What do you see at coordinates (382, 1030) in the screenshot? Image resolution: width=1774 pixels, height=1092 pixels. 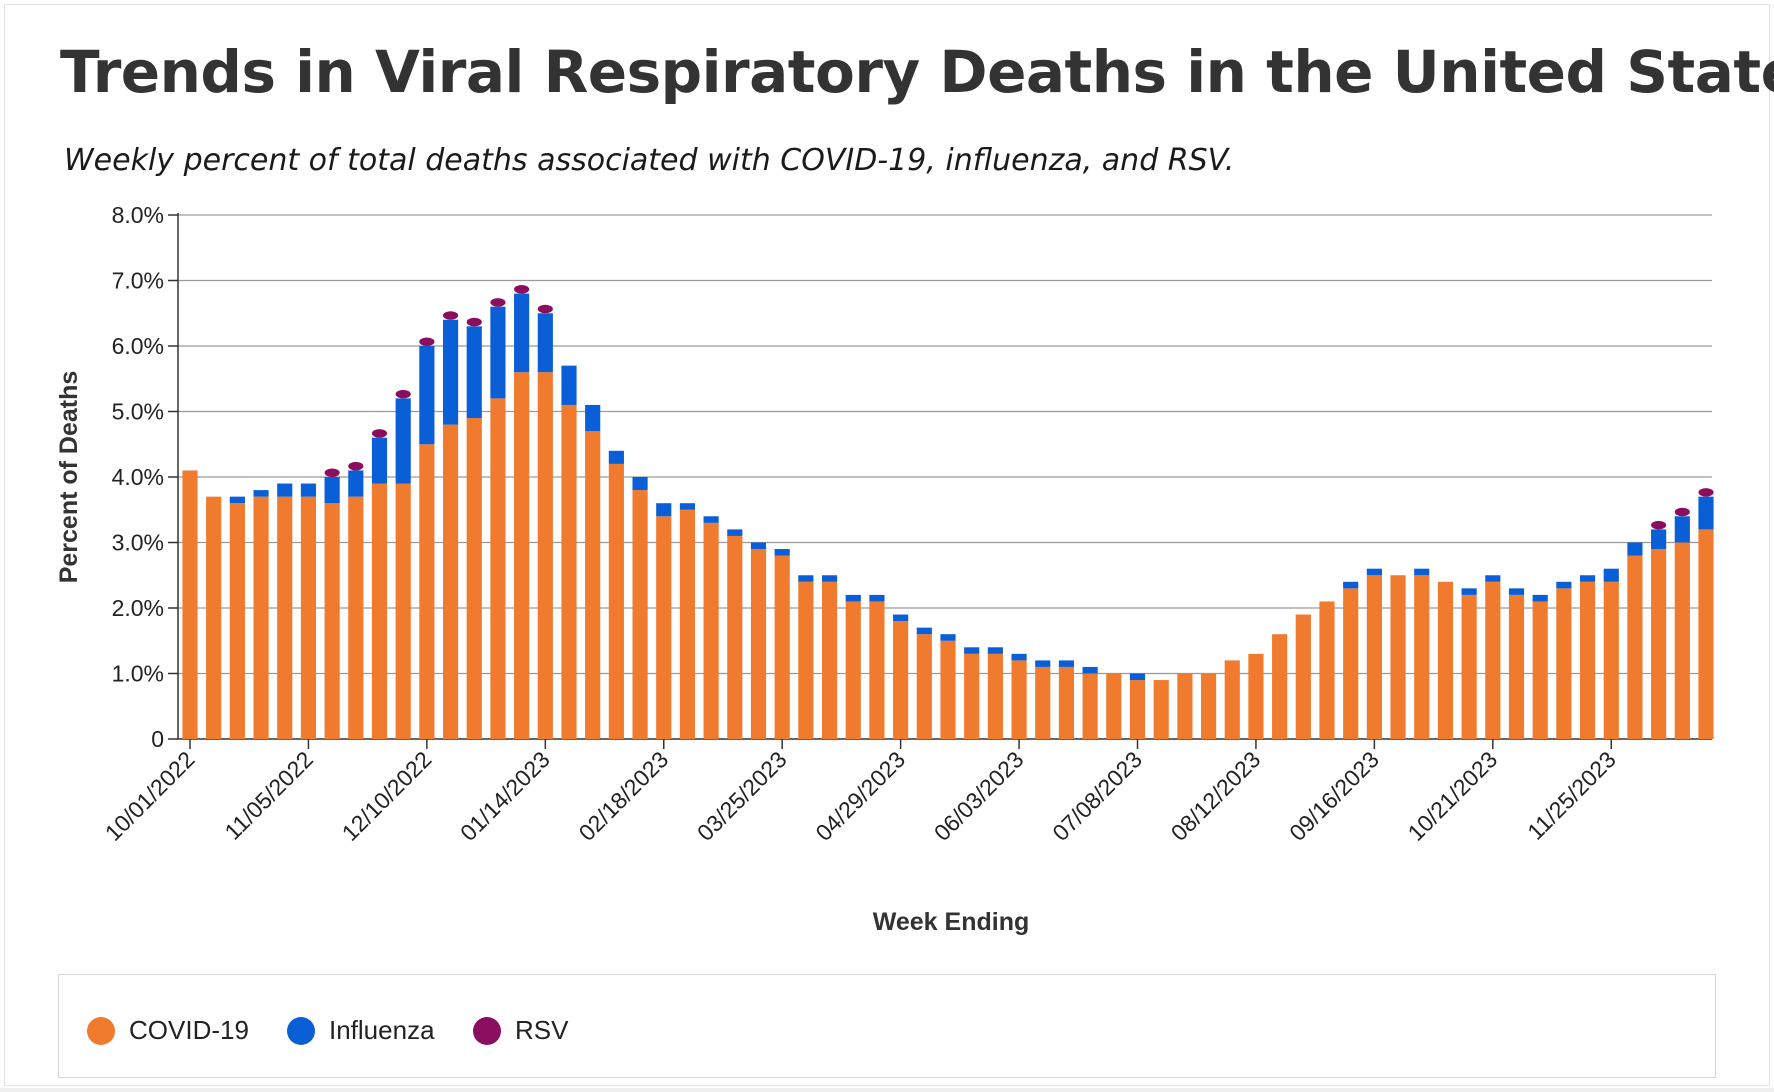 I see `legend-label-influenza: Influenza` at bounding box center [382, 1030].